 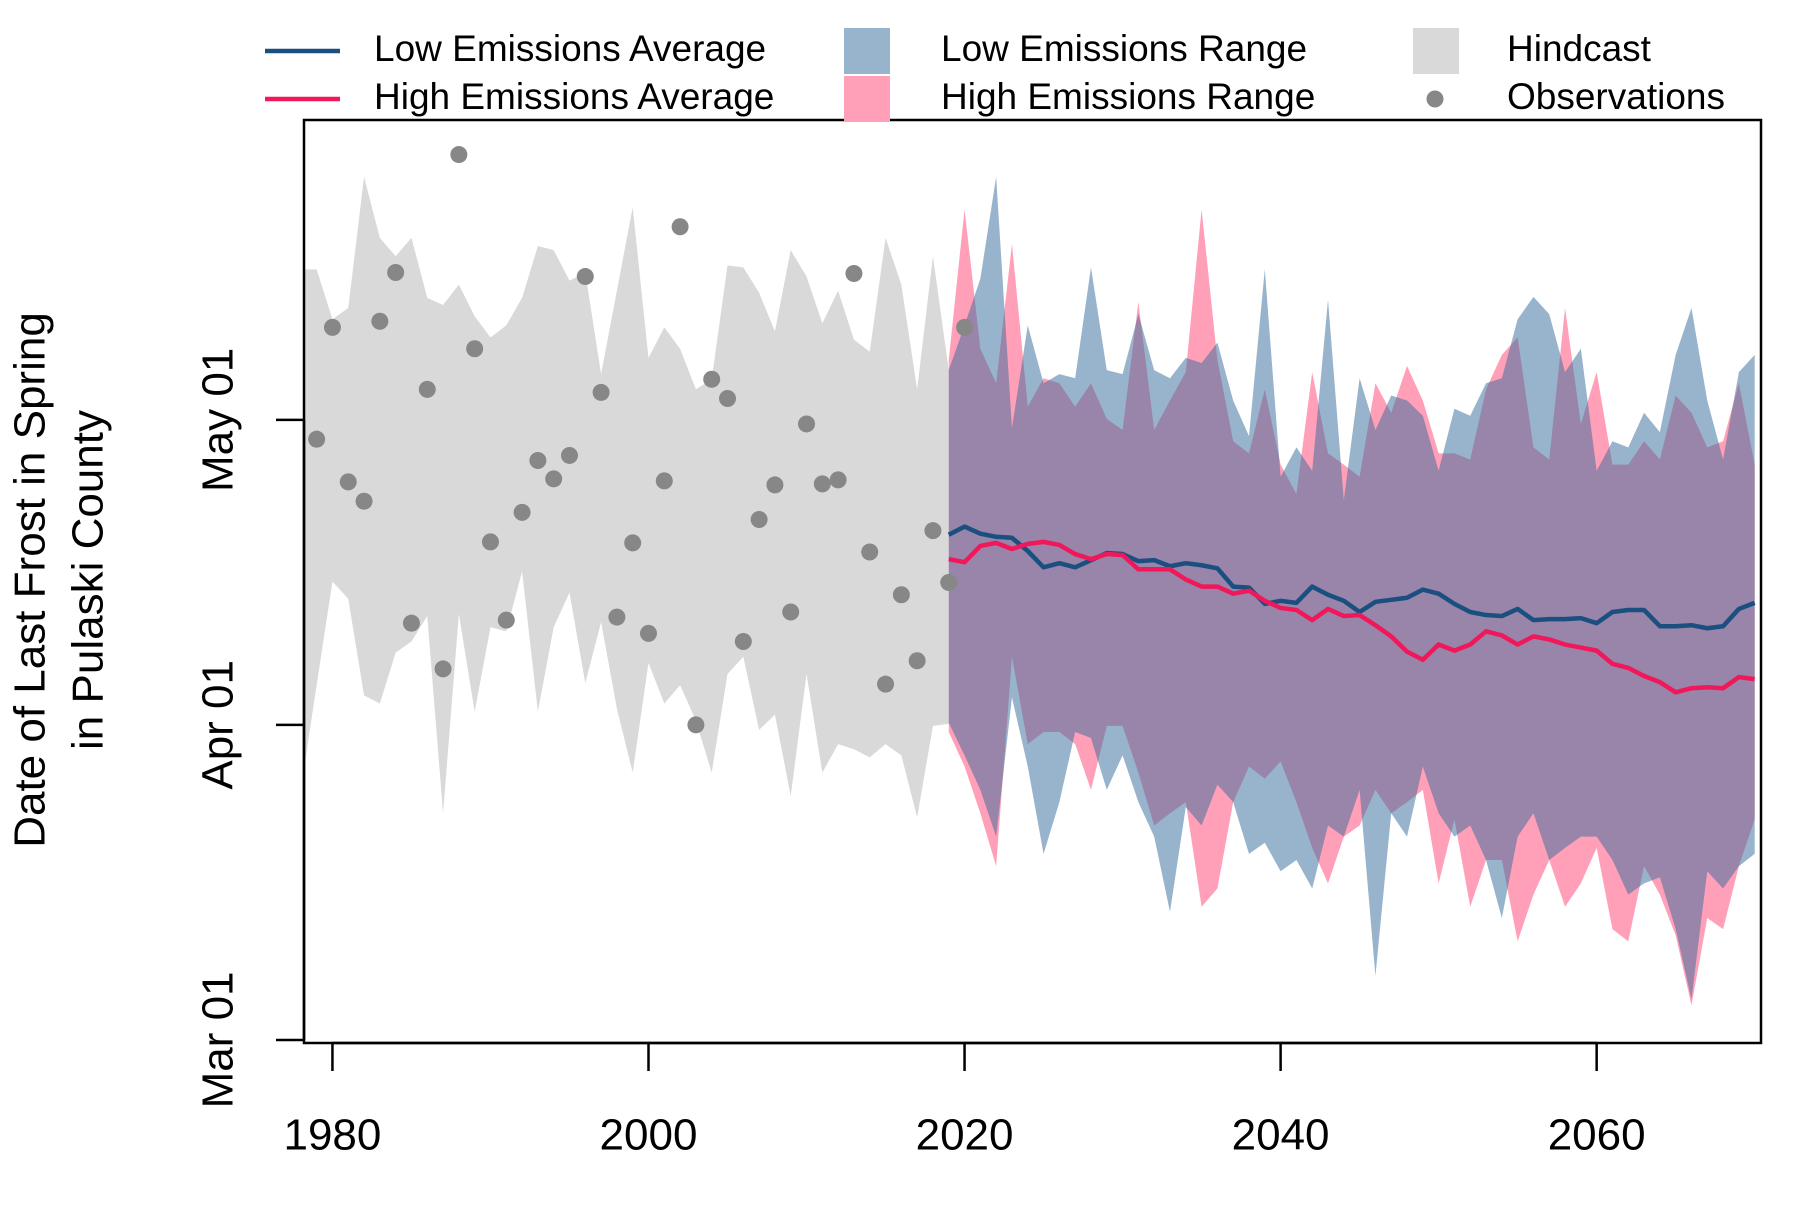 What do you see at coordinates (1616, 96) in the screenshot?
I see `legend-label: Observations` at bounding box center [1616, 96].